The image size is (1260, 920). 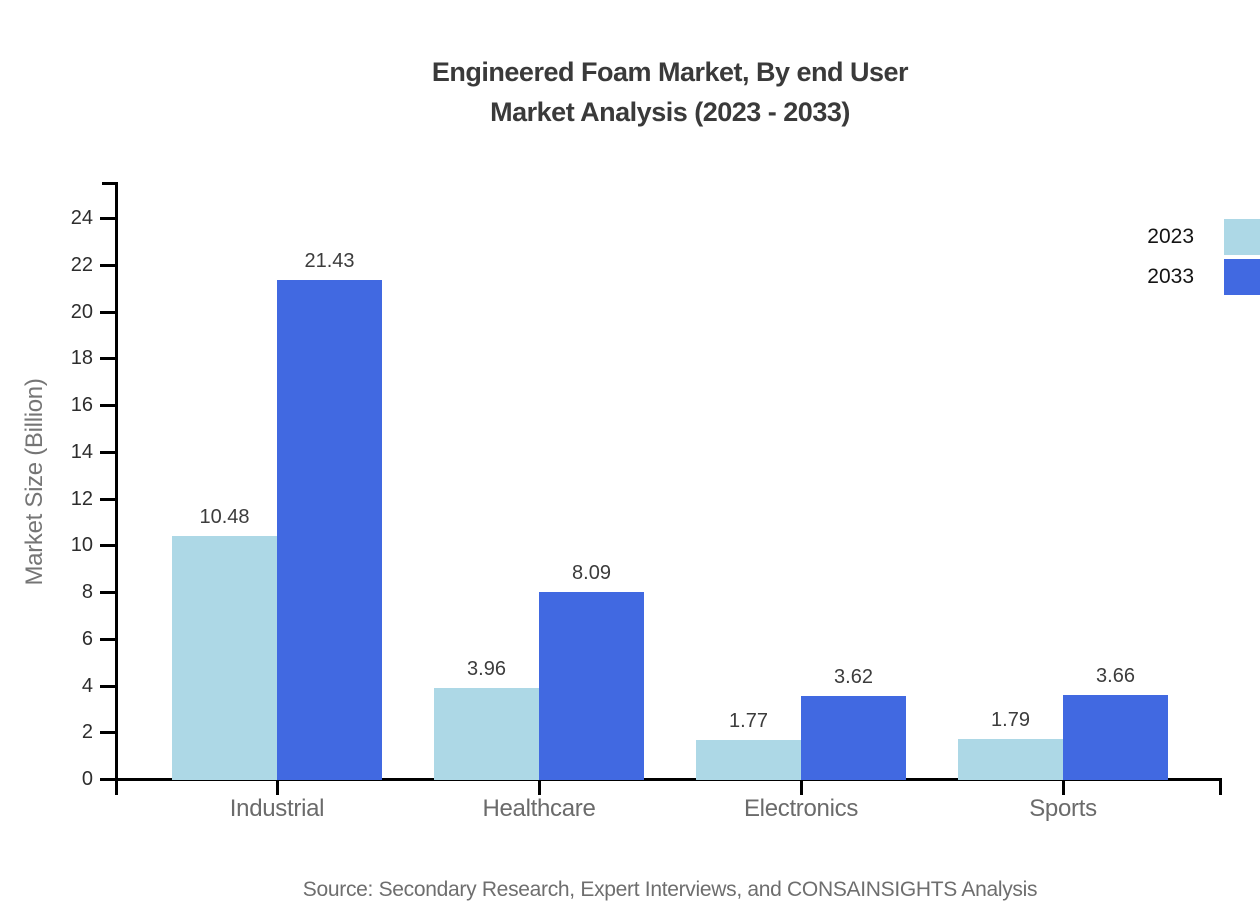 What do you see at coordinates (81, 451) in the screenshot?
I see `y-tick-label: 14` at bounding box center [81, 451].